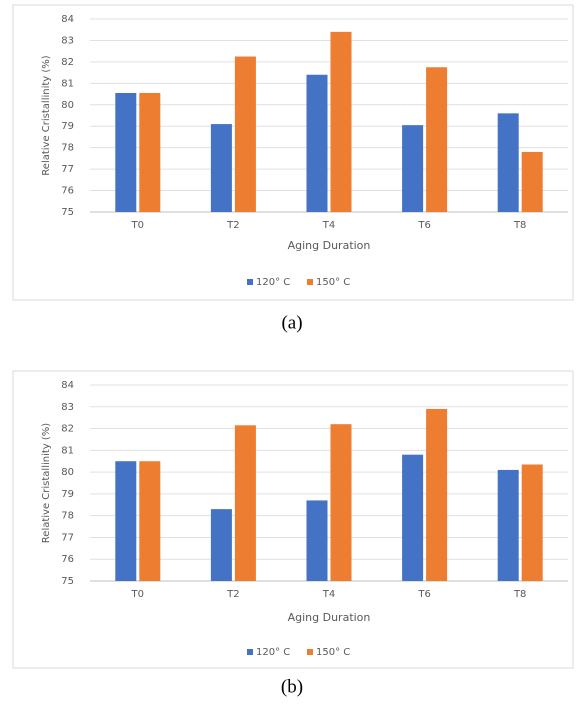 This screenshot has height=722, width=585. What do you see at coordinates (291, 322) in the screenshot?
I see `caption: (a)` at bounding box center [291, 322].